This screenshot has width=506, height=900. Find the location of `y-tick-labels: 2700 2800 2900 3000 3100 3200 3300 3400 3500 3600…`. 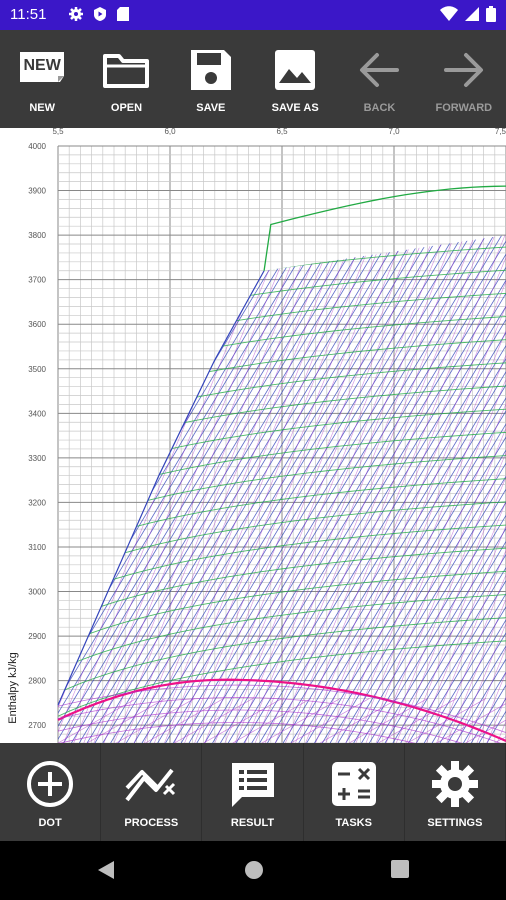

y-tick-labels: 2700 2800 2900 3000 3100 3200 3300 3400 3500 3600… is located at coordinates (37, 436).